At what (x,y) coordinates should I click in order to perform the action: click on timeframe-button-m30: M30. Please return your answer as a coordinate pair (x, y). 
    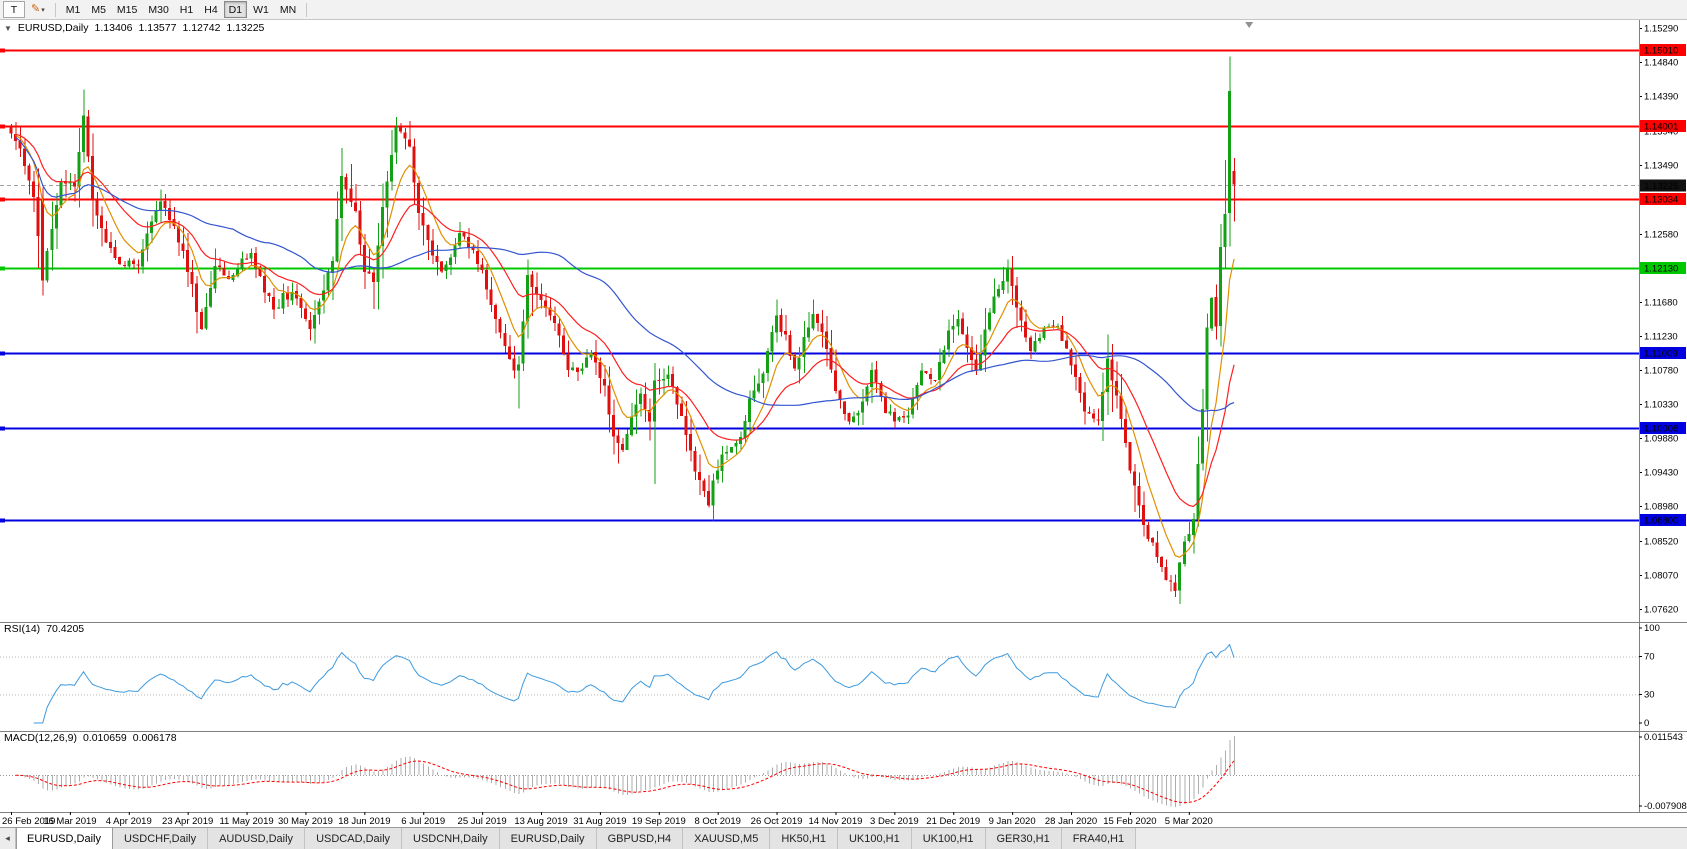
    Looking at the image, I should click on (158, 9).